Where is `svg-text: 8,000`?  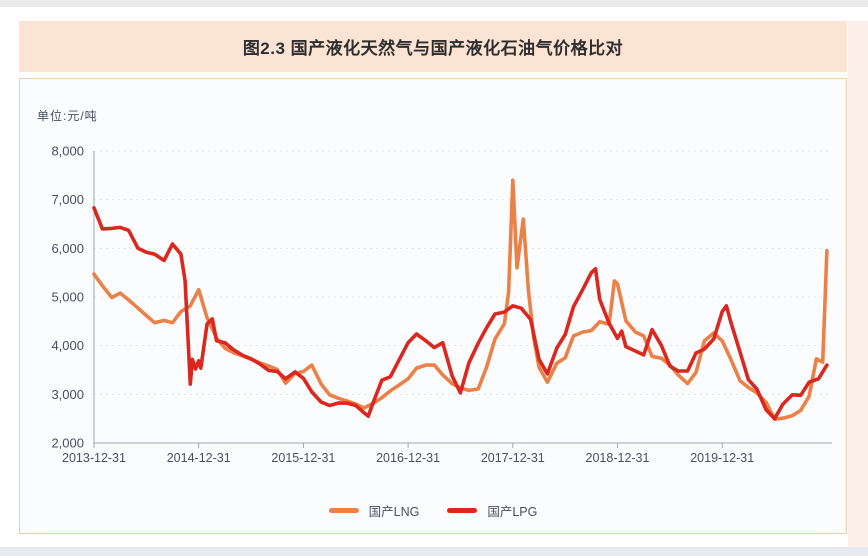 svg-text: 8,000 is located at coordinates (67, 151).